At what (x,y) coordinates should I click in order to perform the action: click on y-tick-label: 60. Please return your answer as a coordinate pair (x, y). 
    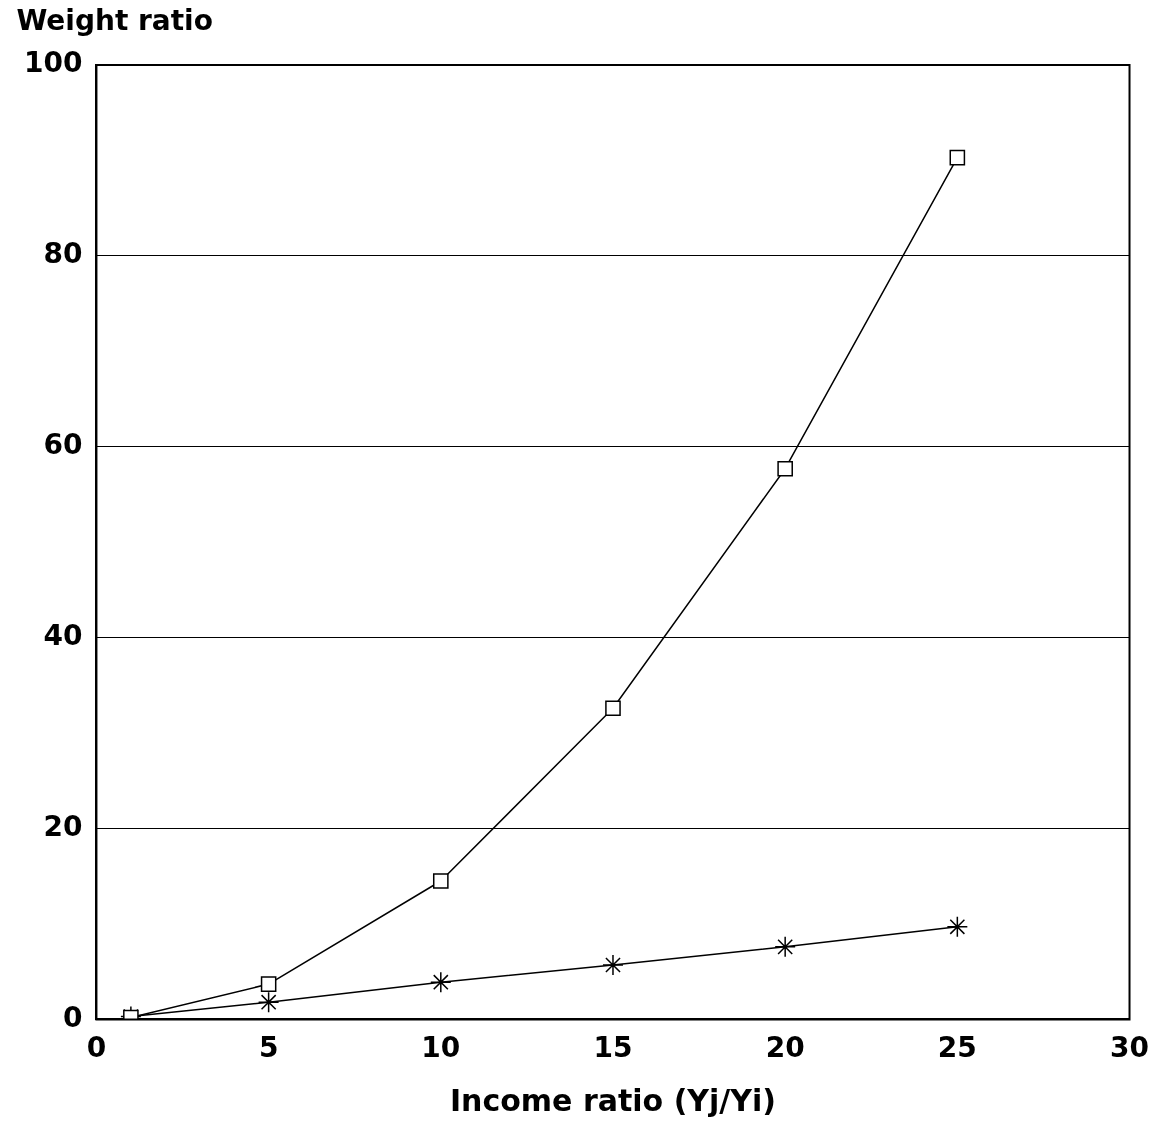
    Looking at the image, I should click on (63, 445).